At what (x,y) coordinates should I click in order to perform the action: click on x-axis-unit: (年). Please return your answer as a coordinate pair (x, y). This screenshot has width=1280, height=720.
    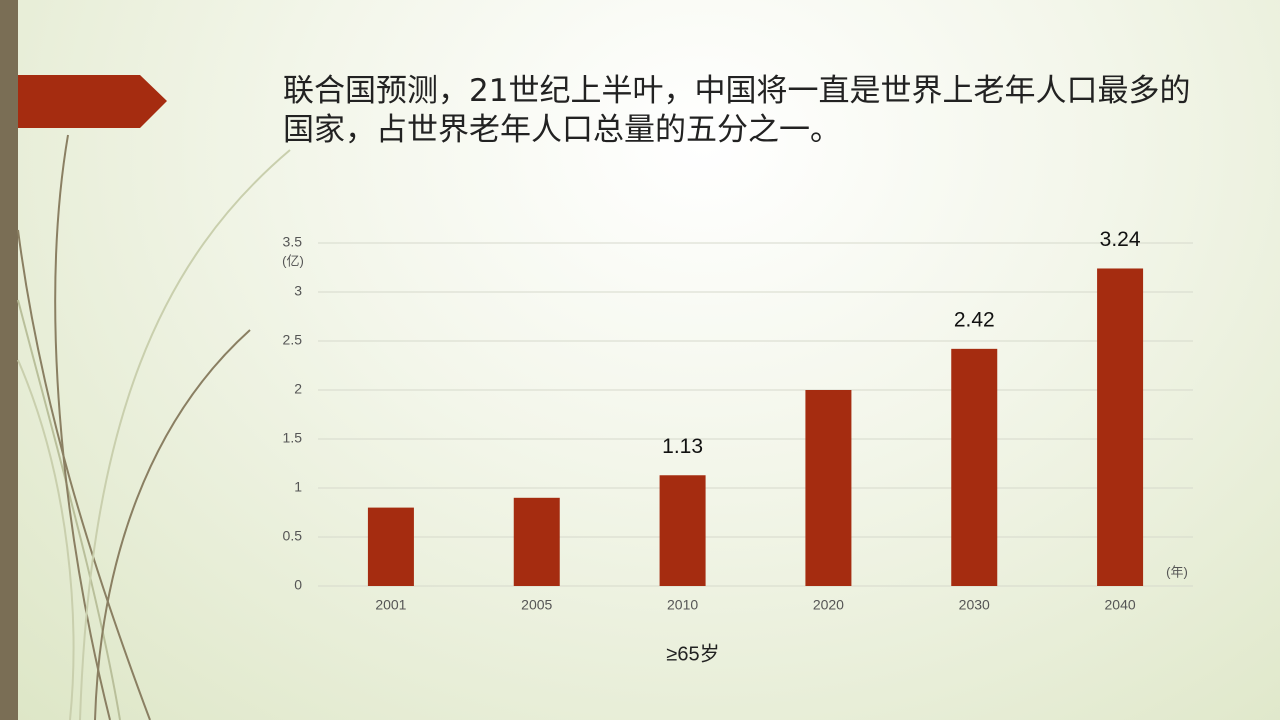
    Looking at the image, I should click on (1177, 571).